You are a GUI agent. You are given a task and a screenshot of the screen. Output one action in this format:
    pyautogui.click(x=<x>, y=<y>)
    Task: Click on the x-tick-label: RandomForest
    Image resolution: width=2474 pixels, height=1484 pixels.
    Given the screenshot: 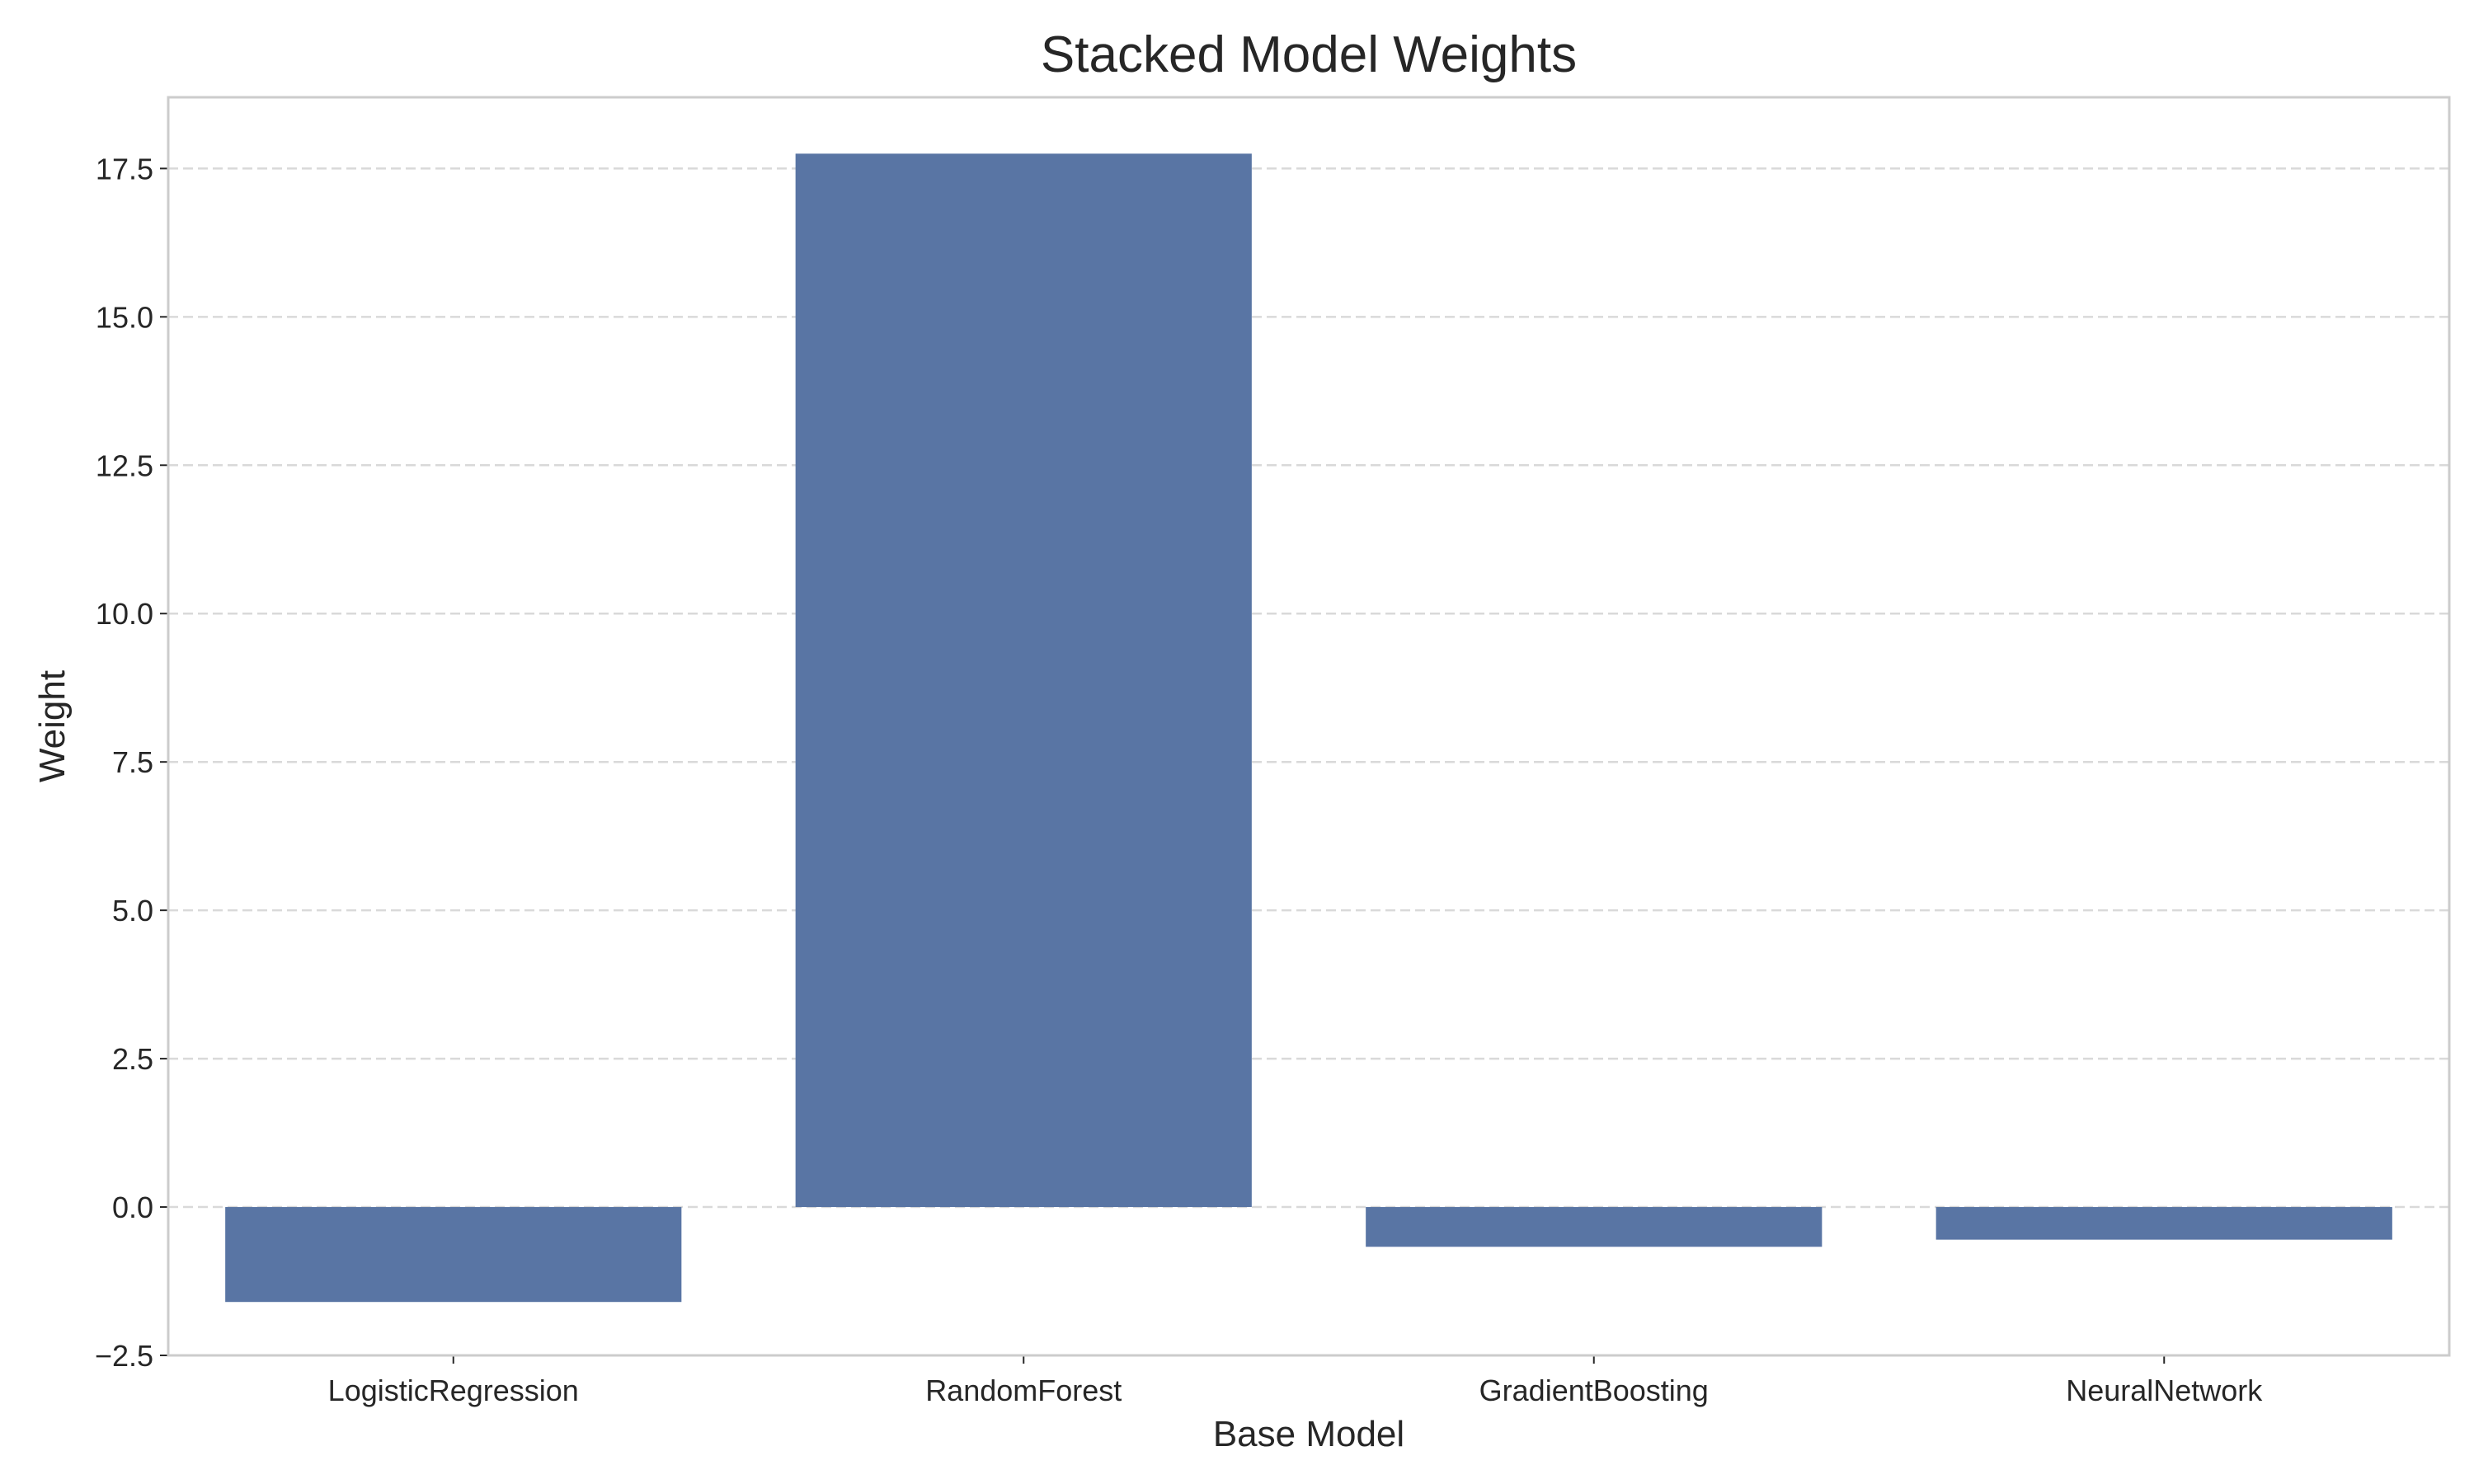 What is the action you would take?
    pyautogui.click(x=1023, y=1390)
    